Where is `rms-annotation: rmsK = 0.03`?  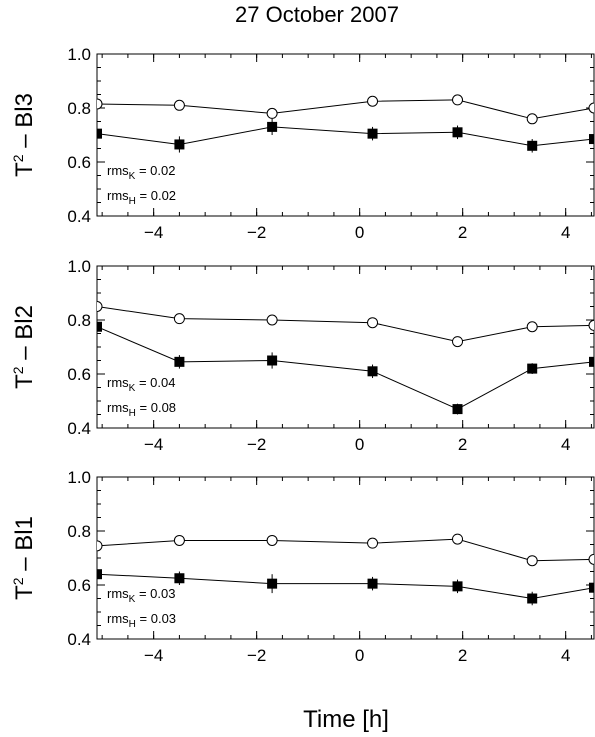 rms-annotation: rmsK = 0.03 is located at coordinates (141, 595).